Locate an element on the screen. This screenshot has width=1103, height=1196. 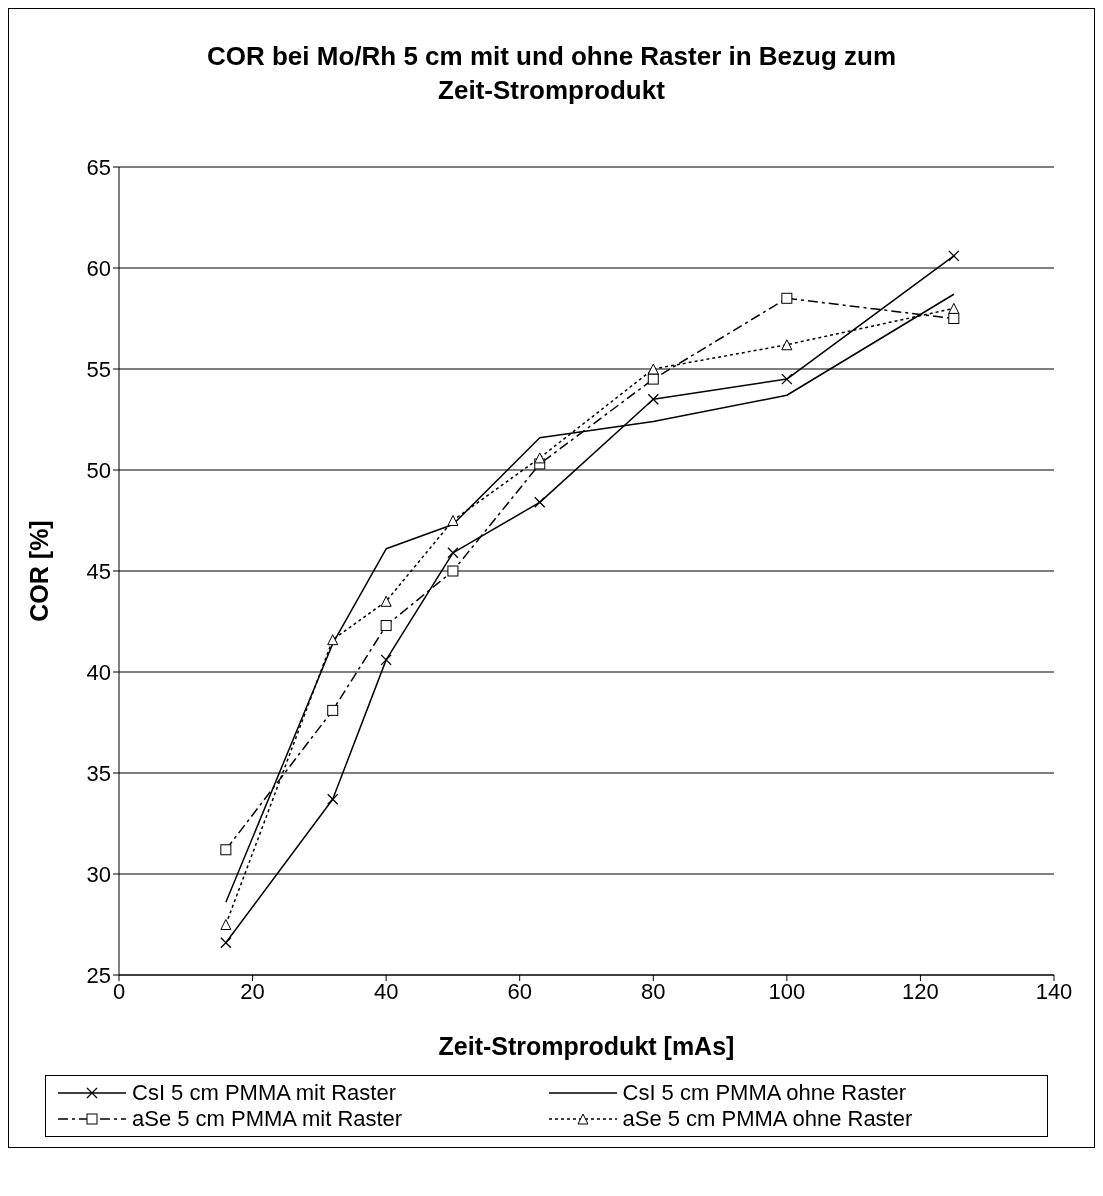
legend-label: aSe 5 cm PMMA ohne Raster is located at coordinates (767, 1119).